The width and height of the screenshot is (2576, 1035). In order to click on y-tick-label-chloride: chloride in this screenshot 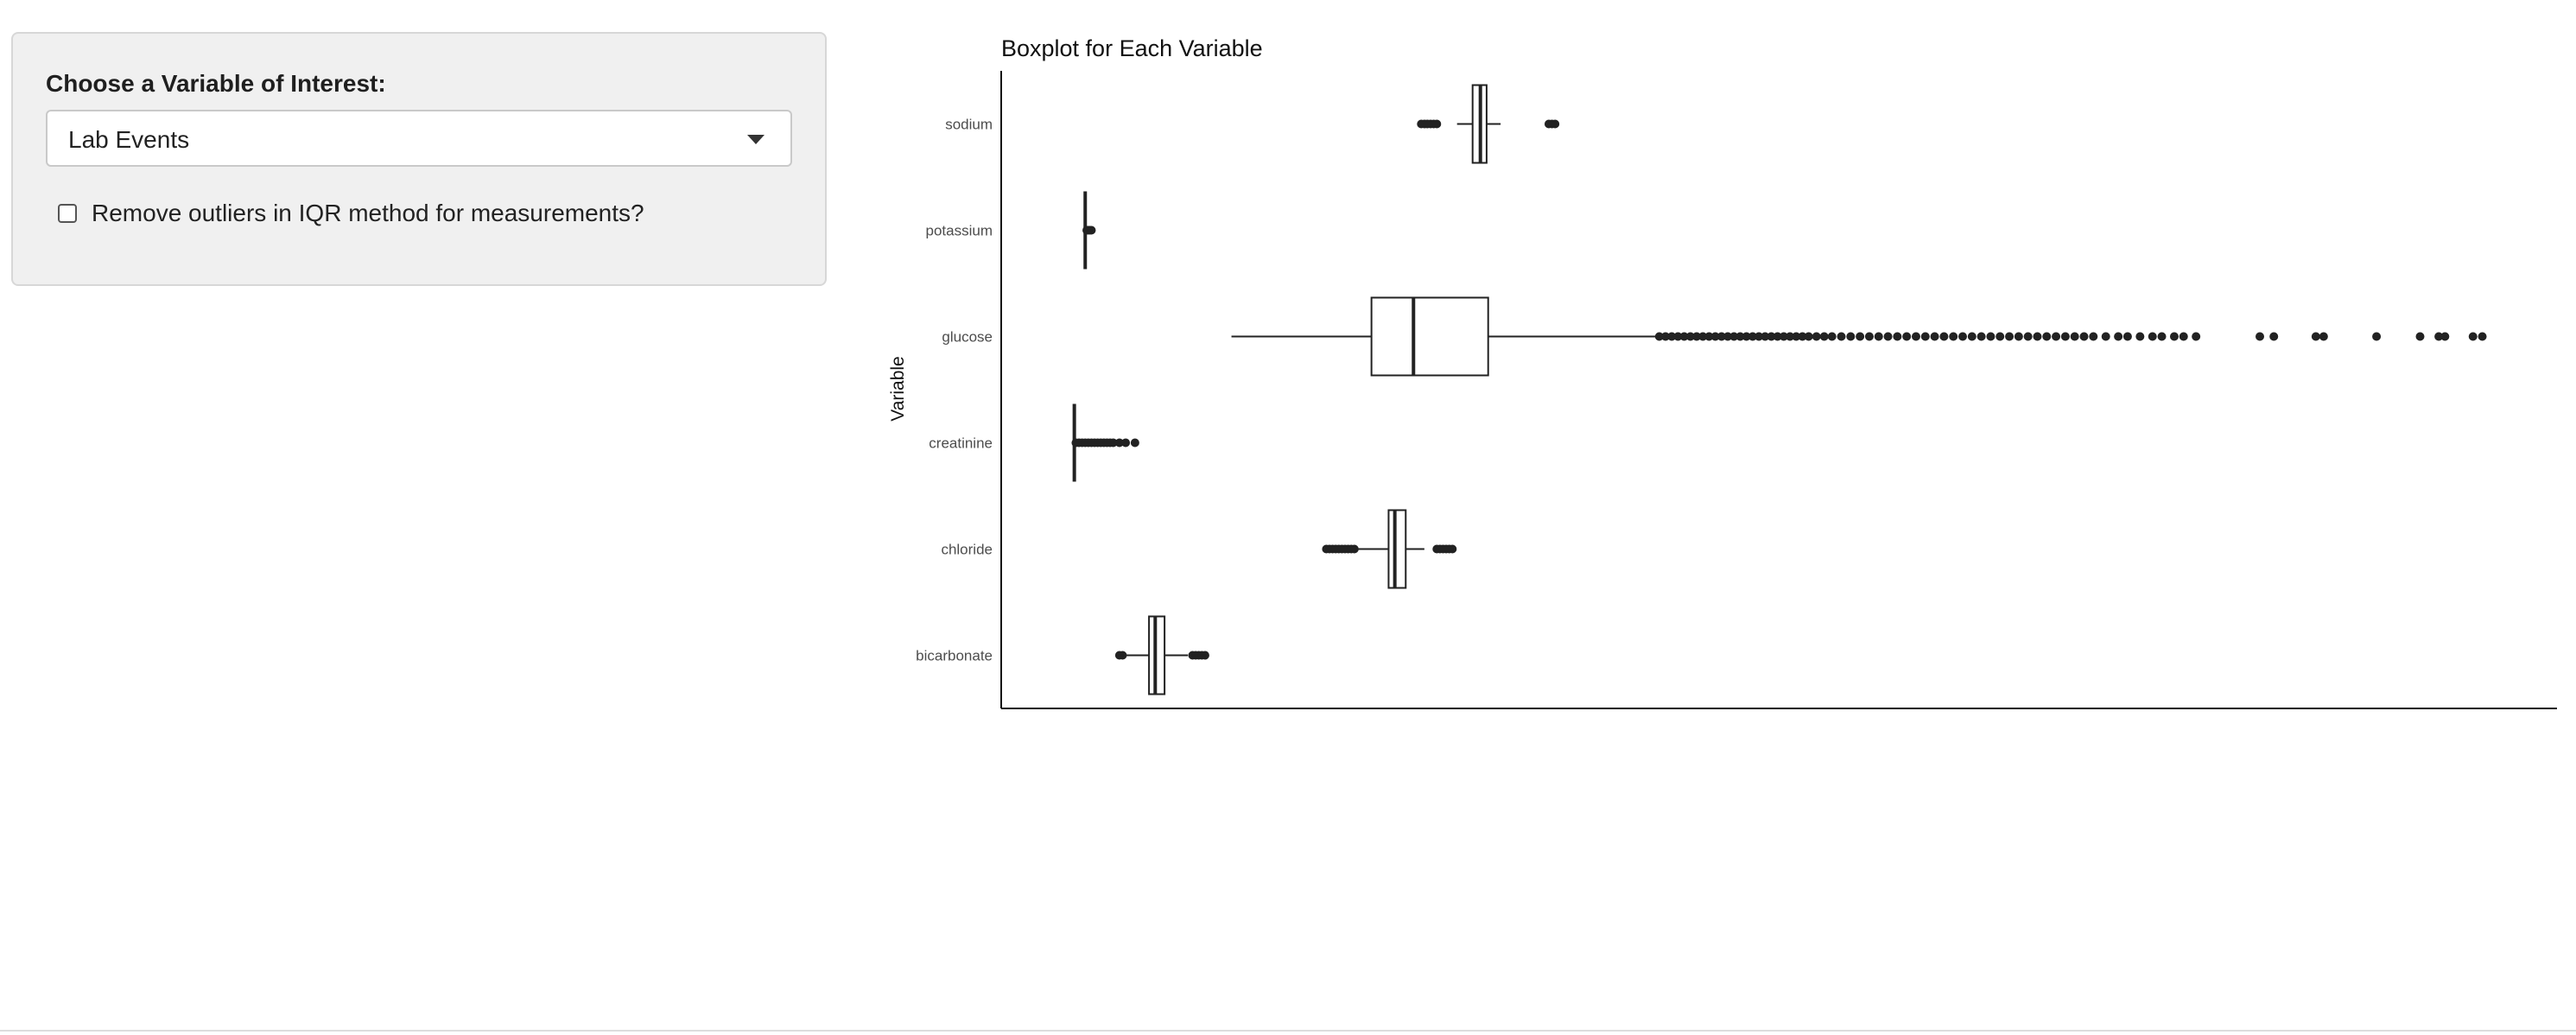, I will do `click(967, 550)`.